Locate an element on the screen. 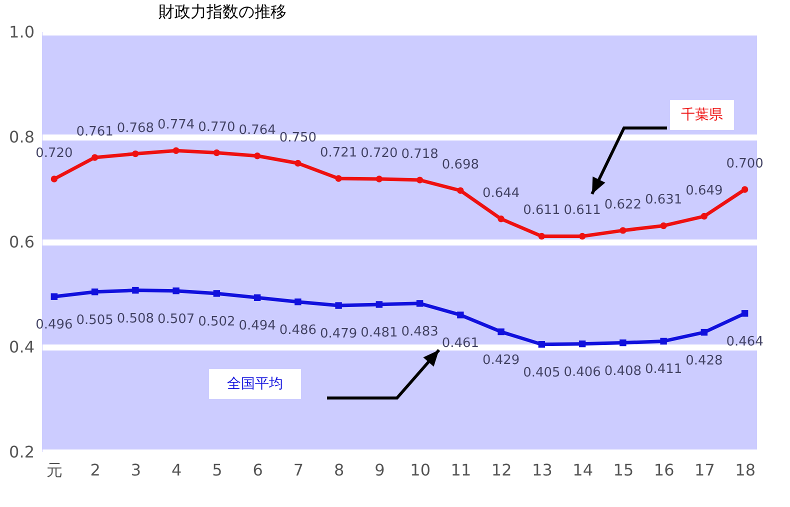 The width and height of the screenshot is (790, 507). data-label: 0.718 is located at coordinates (419, 154).